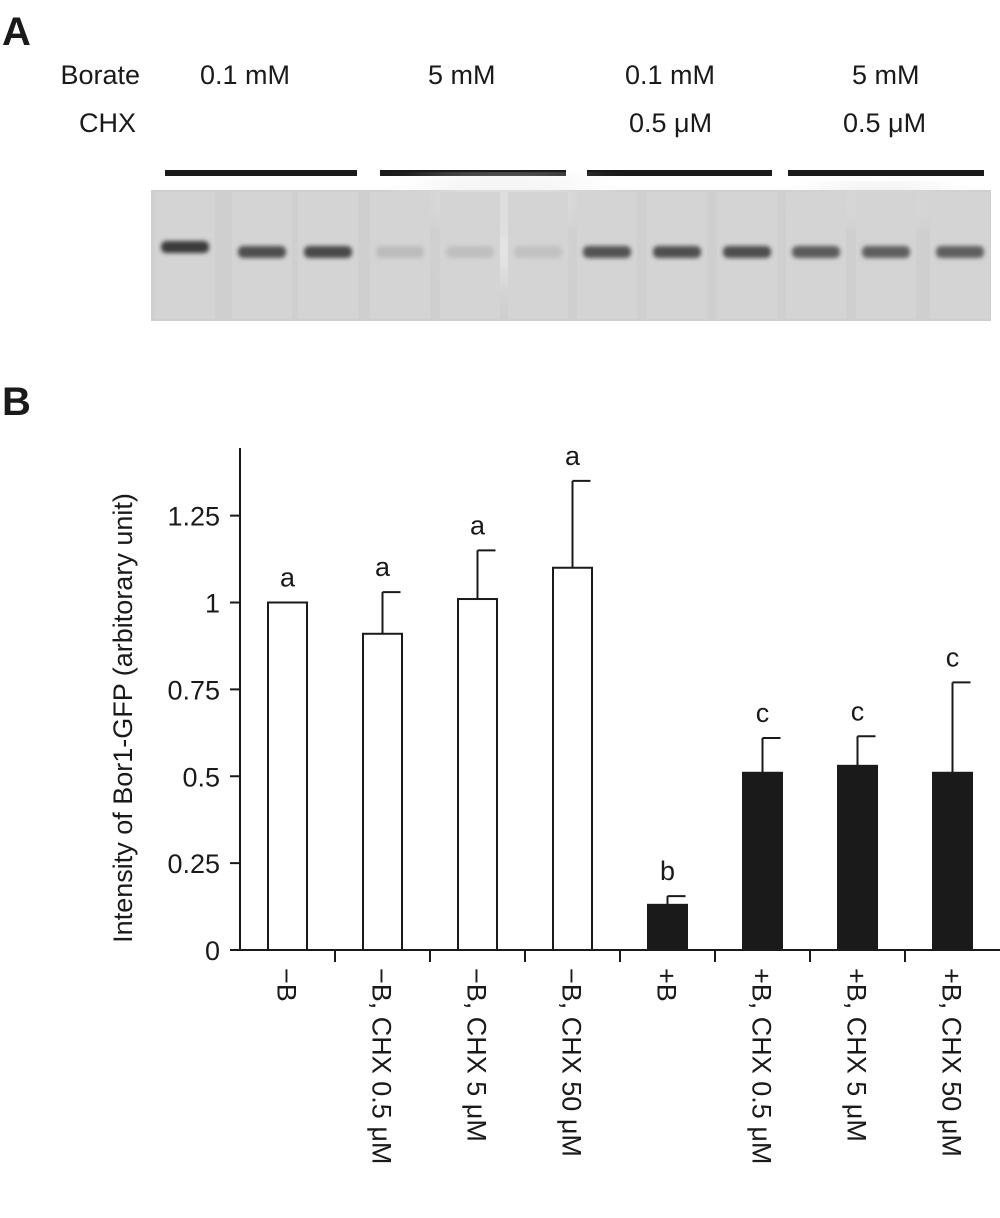  I want to click on x-tick-label: +B, CHX 5 μM, so click(857, 1055).